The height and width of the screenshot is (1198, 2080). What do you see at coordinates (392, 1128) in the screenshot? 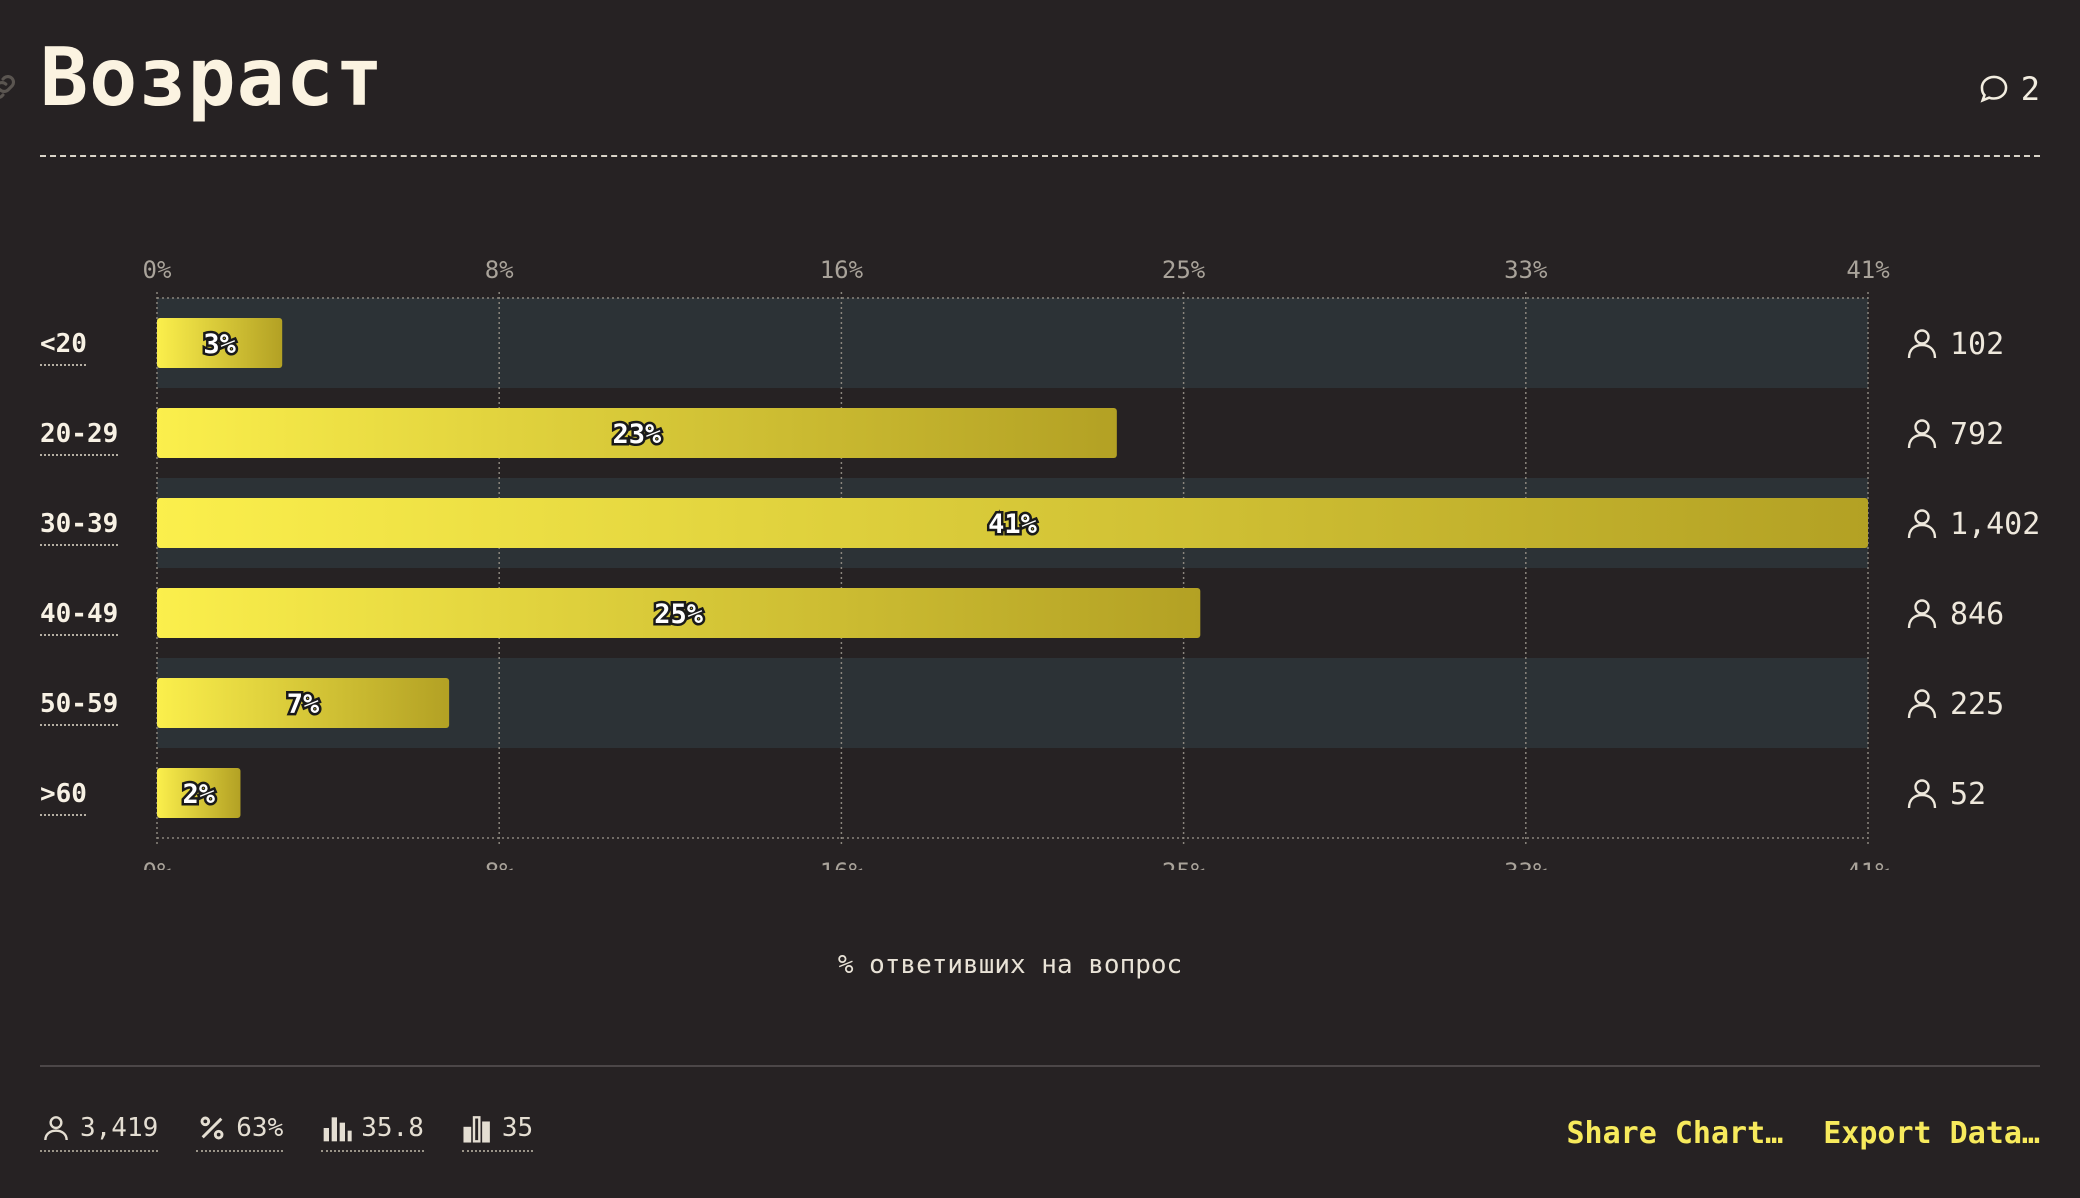
I see `stat-value: 35.8` at bounding box center [392, 1128].